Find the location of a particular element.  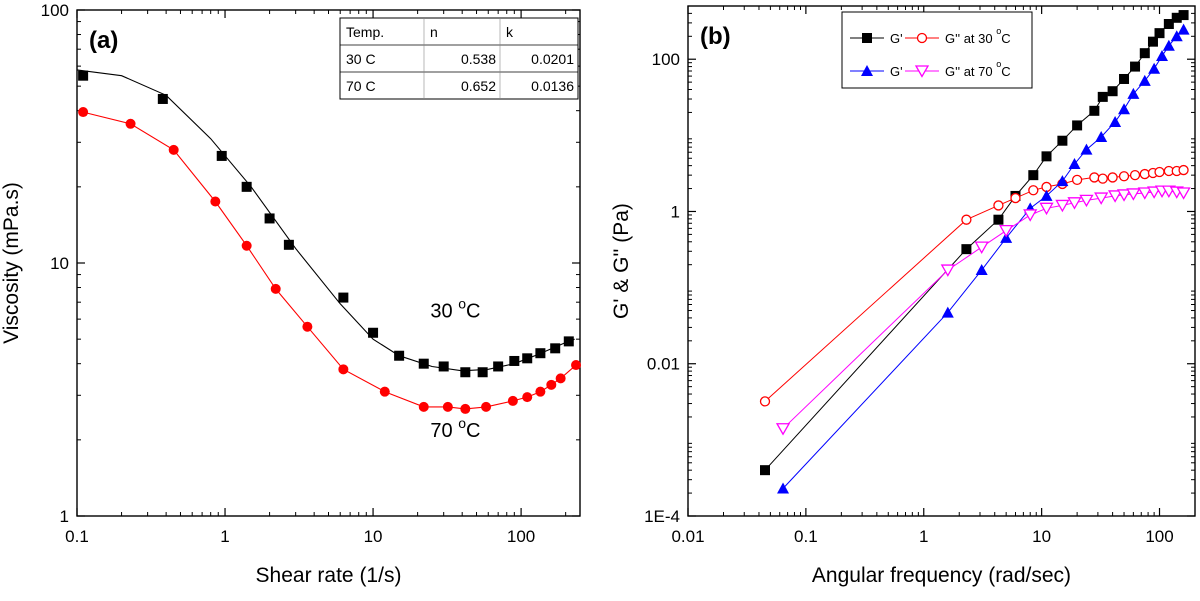

a-table-cell: 70 C is located at coordinates (361, 86).